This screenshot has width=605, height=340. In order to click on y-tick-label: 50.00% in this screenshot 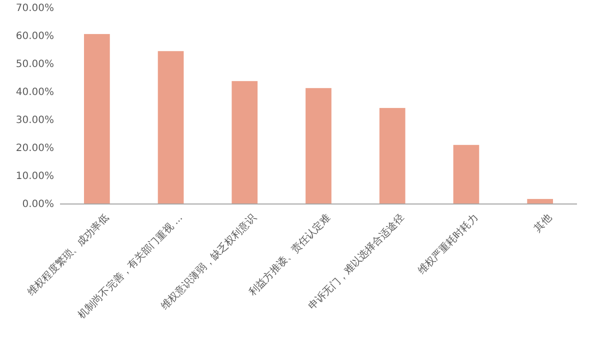, I will do `click(35, 64)`.